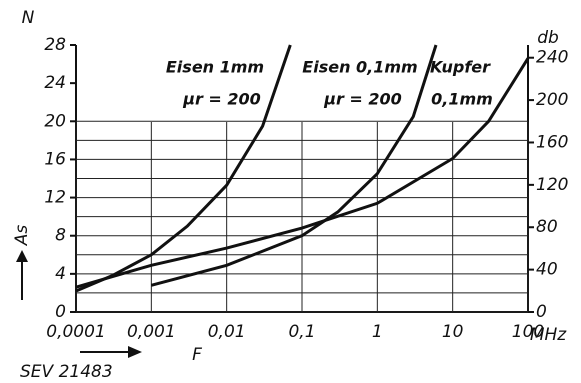  I want to click on y2-tick-label: 120, so click(552, 185).